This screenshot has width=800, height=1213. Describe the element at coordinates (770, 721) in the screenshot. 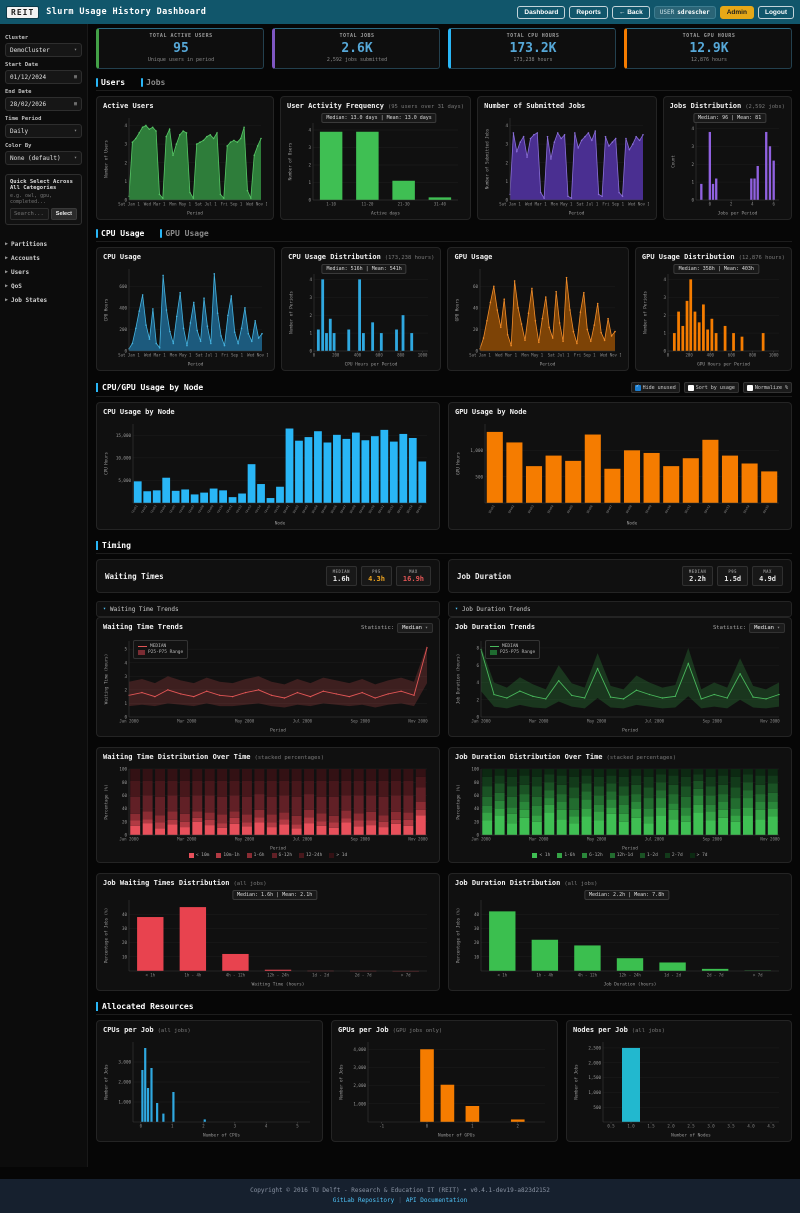

I see `svg-text: Nov 2000` at that location.